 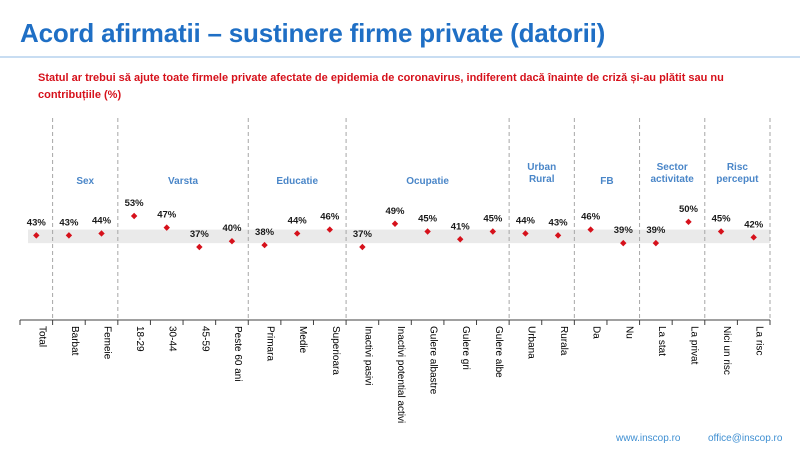 I want to click on x-tick-label: Medie, so click(x=302, y=340).